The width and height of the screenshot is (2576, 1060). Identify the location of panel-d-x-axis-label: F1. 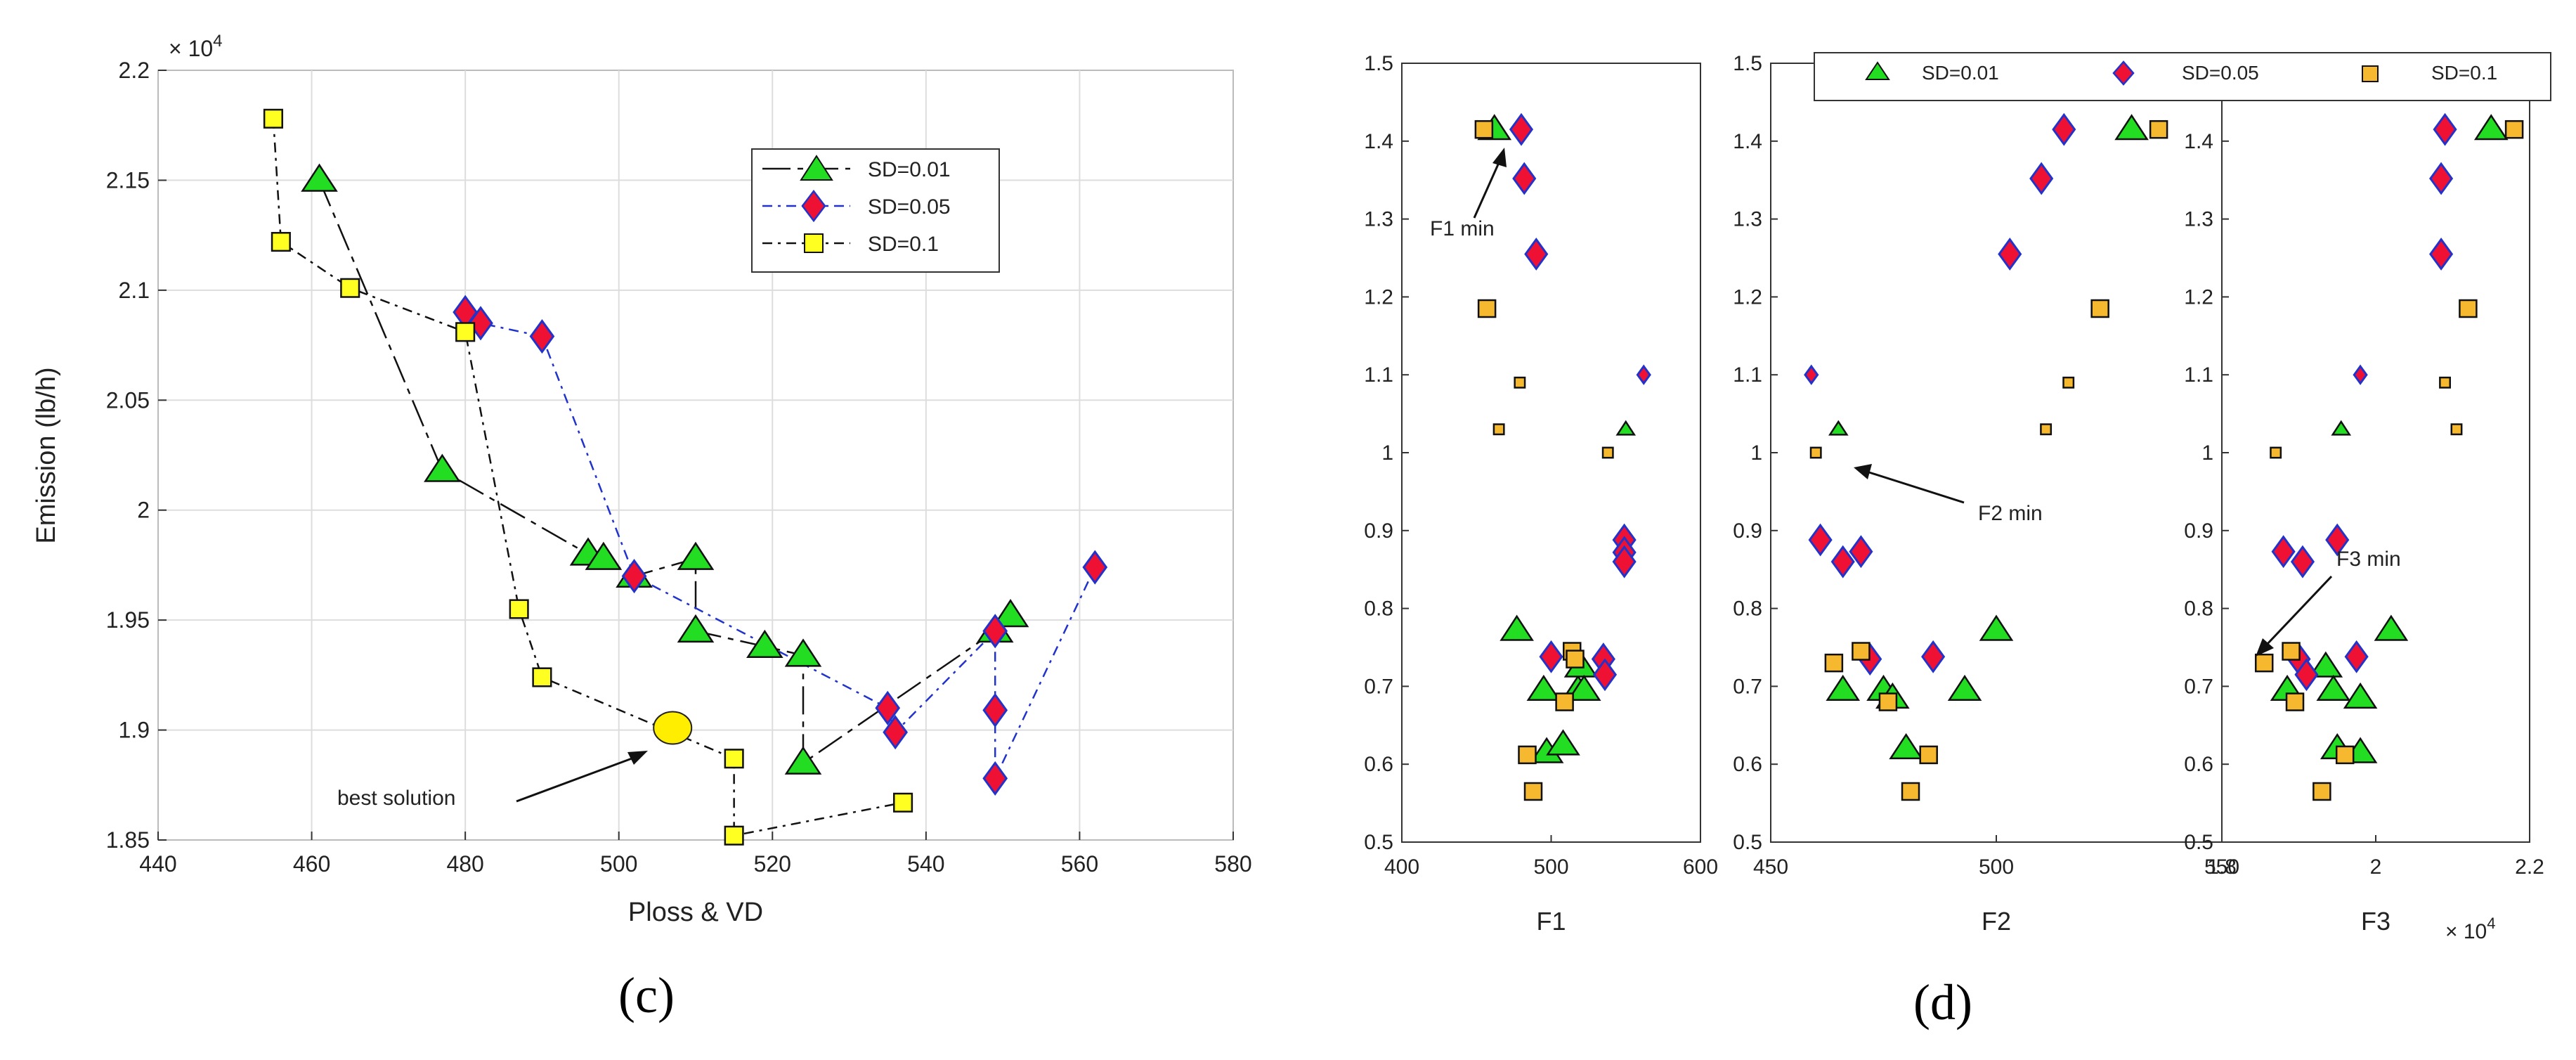
(1551, 921).